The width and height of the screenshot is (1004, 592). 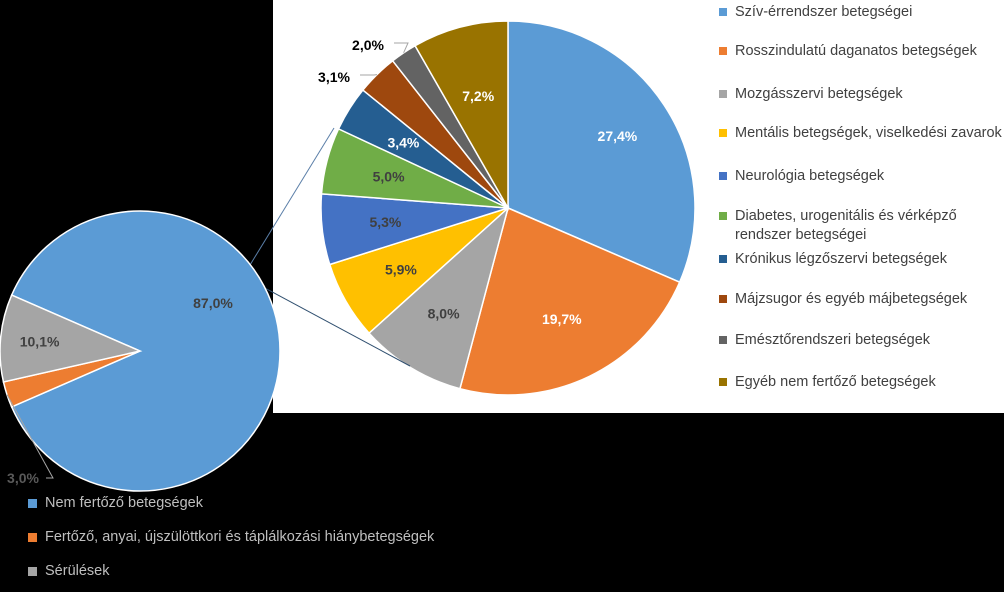 I want to click on legend-label: Mozgásszervi betegségek, so click(x=819, y=94).